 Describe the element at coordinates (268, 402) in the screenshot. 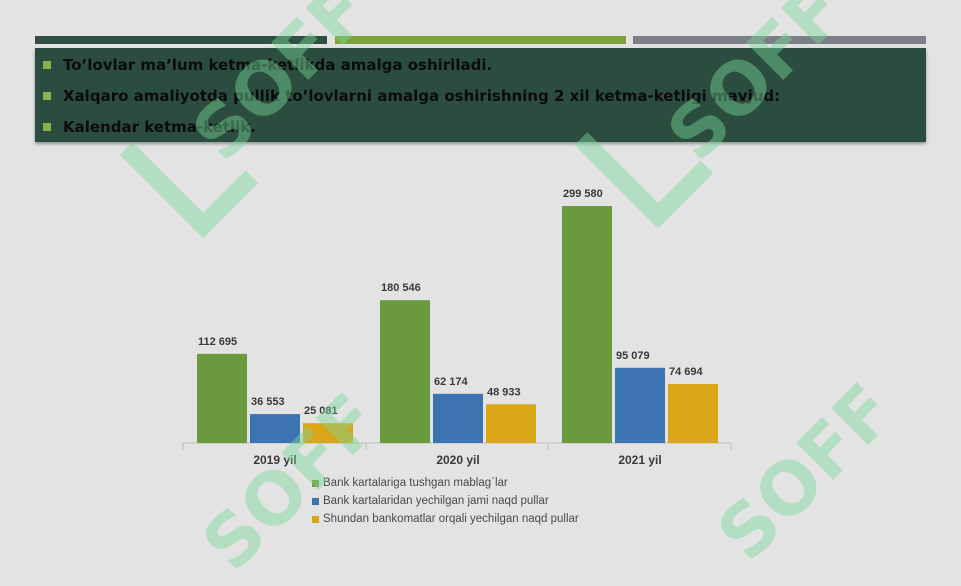

I see `data-label: 36 553` at that location.